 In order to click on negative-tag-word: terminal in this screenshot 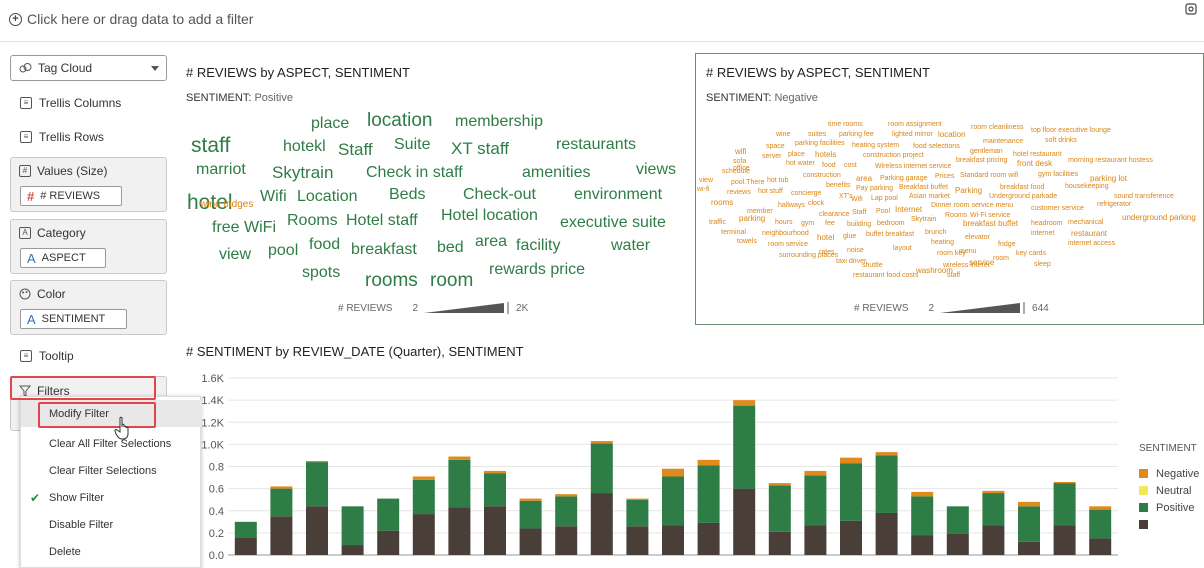, I will do `click(733, 232)`.